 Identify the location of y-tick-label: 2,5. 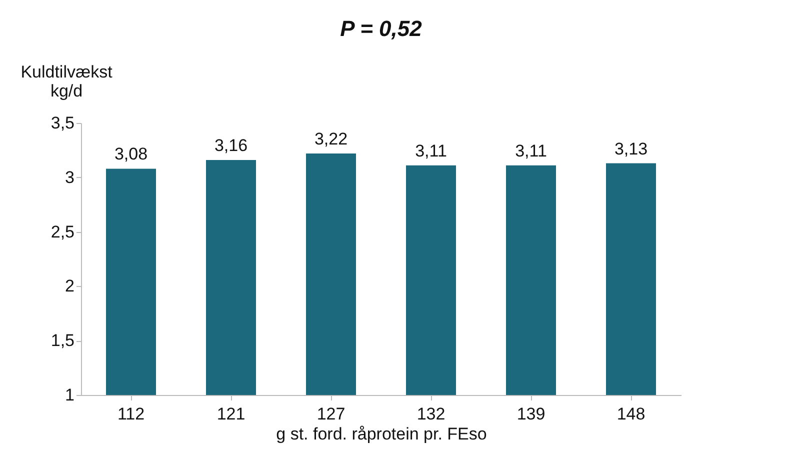
(62, 232).